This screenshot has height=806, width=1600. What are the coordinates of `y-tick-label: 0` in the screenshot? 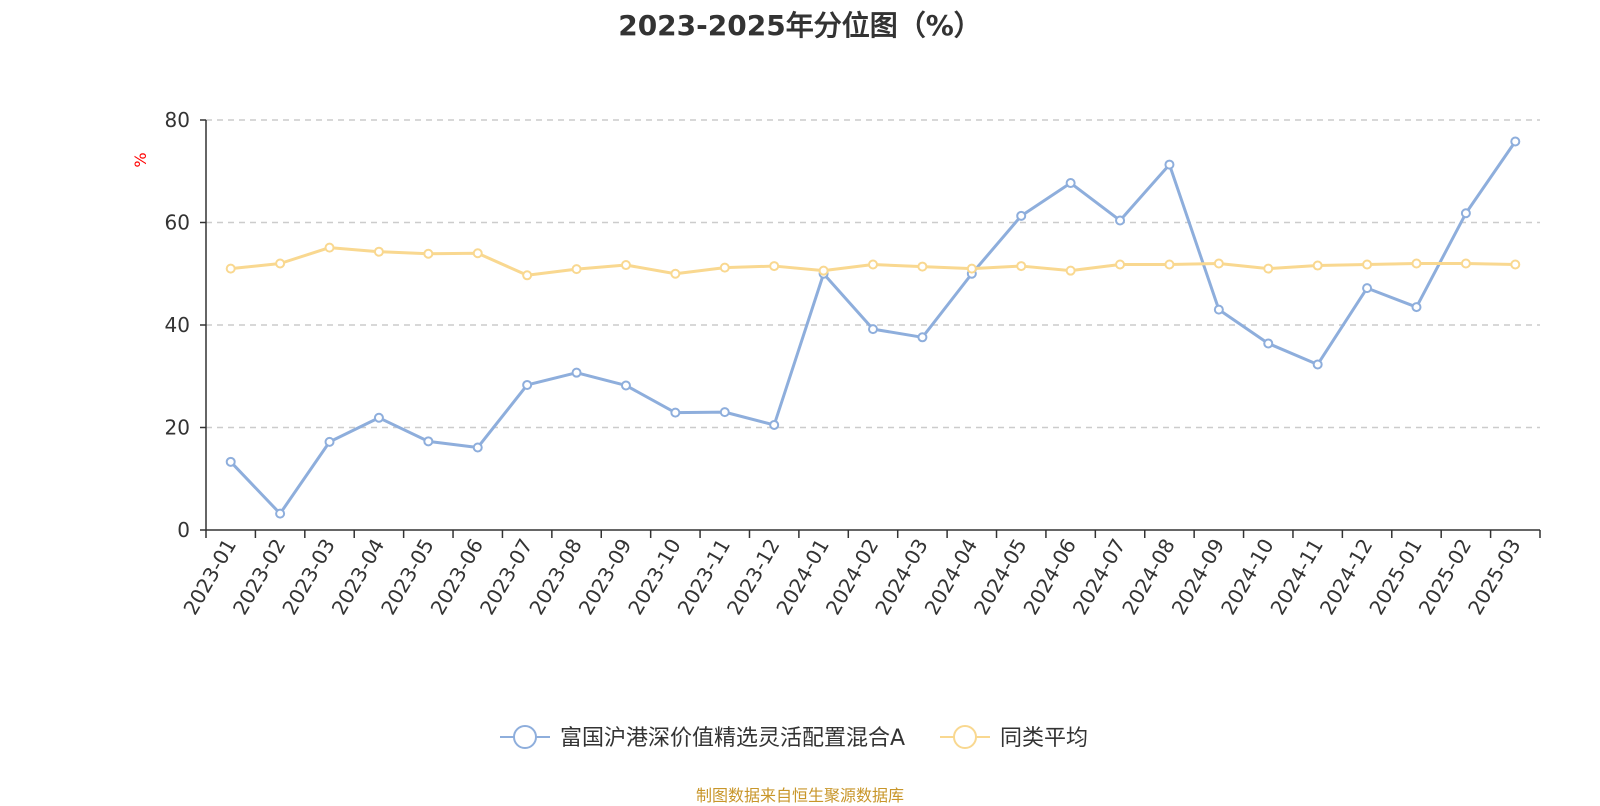 It's located at (183, 530).